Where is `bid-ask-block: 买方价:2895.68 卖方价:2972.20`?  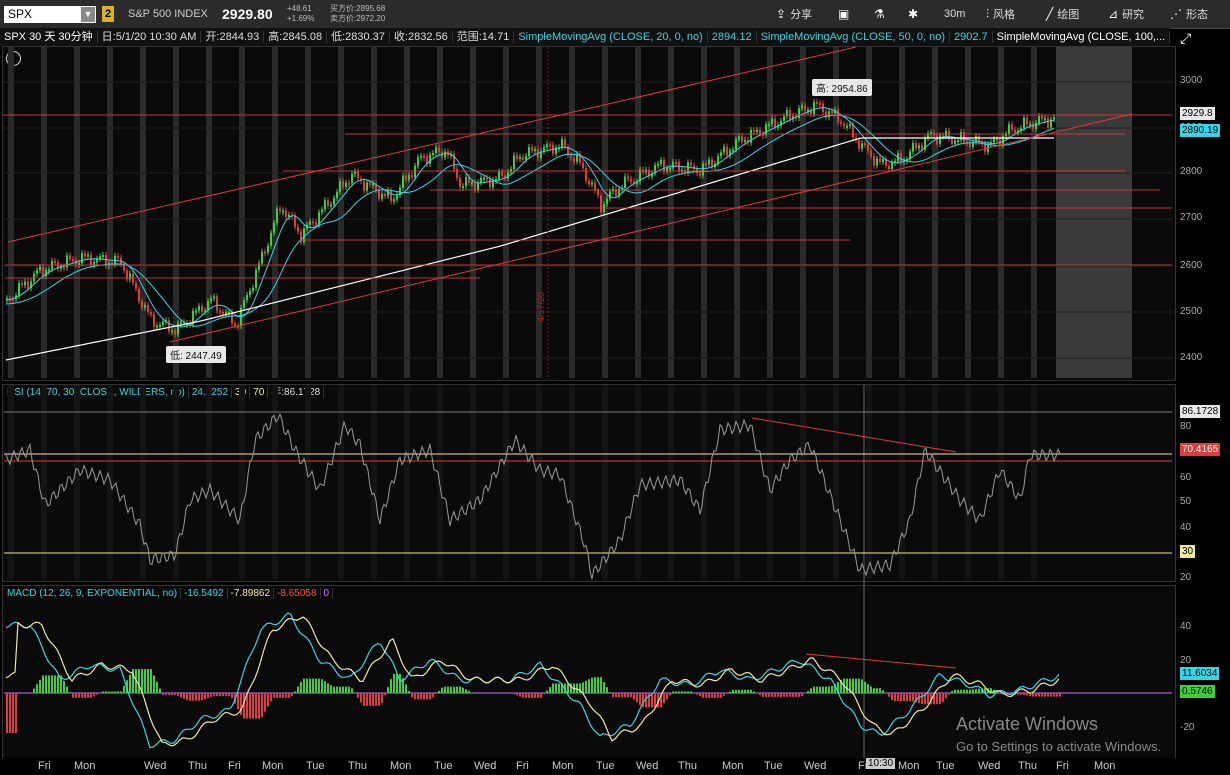 bid-ask-block: 买方价:2895.68 卖方价:2972.20 is located at coordinates (357, 14).